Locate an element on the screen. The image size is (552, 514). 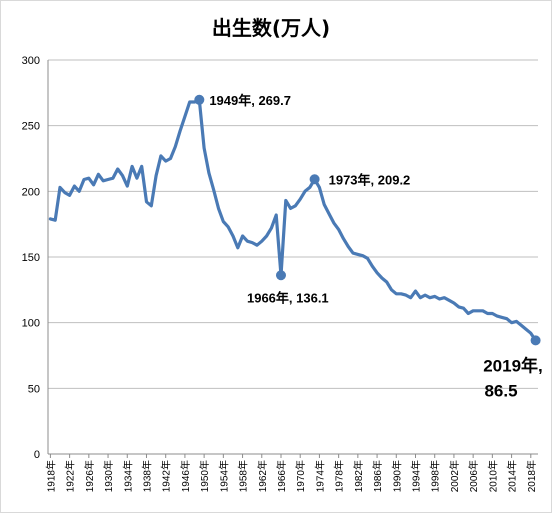
x-tick-label: 1958年 is located at coordinates (243, 476).